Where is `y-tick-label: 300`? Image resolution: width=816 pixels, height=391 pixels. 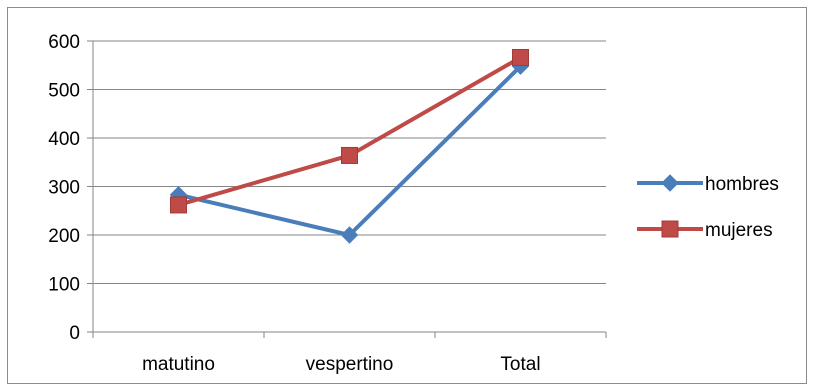 y-tick-label: 300 is located at coordinates (64, 188).